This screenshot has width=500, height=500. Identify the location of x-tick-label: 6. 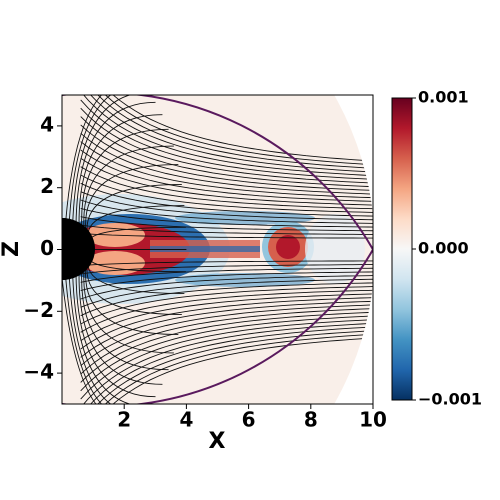
(249, 420).